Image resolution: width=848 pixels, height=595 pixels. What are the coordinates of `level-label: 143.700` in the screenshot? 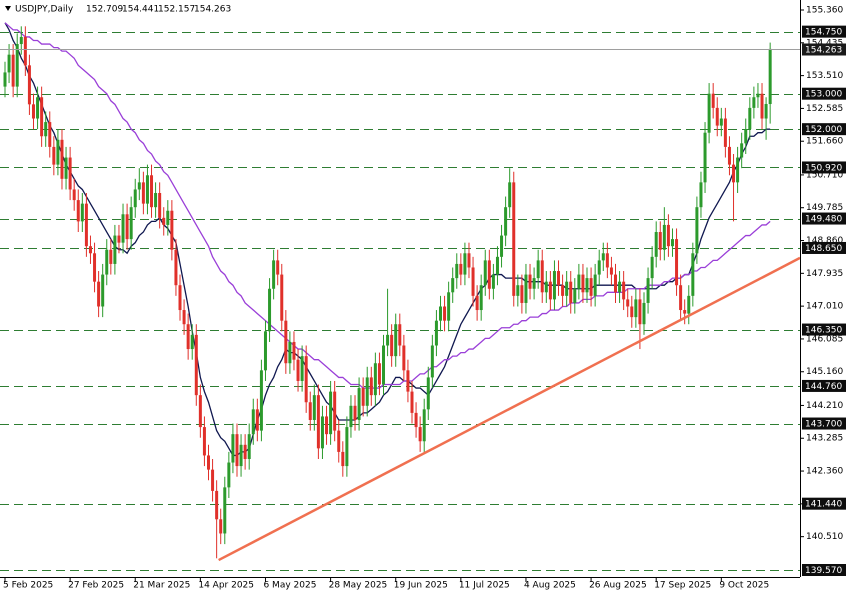 It's located at (823, 425).